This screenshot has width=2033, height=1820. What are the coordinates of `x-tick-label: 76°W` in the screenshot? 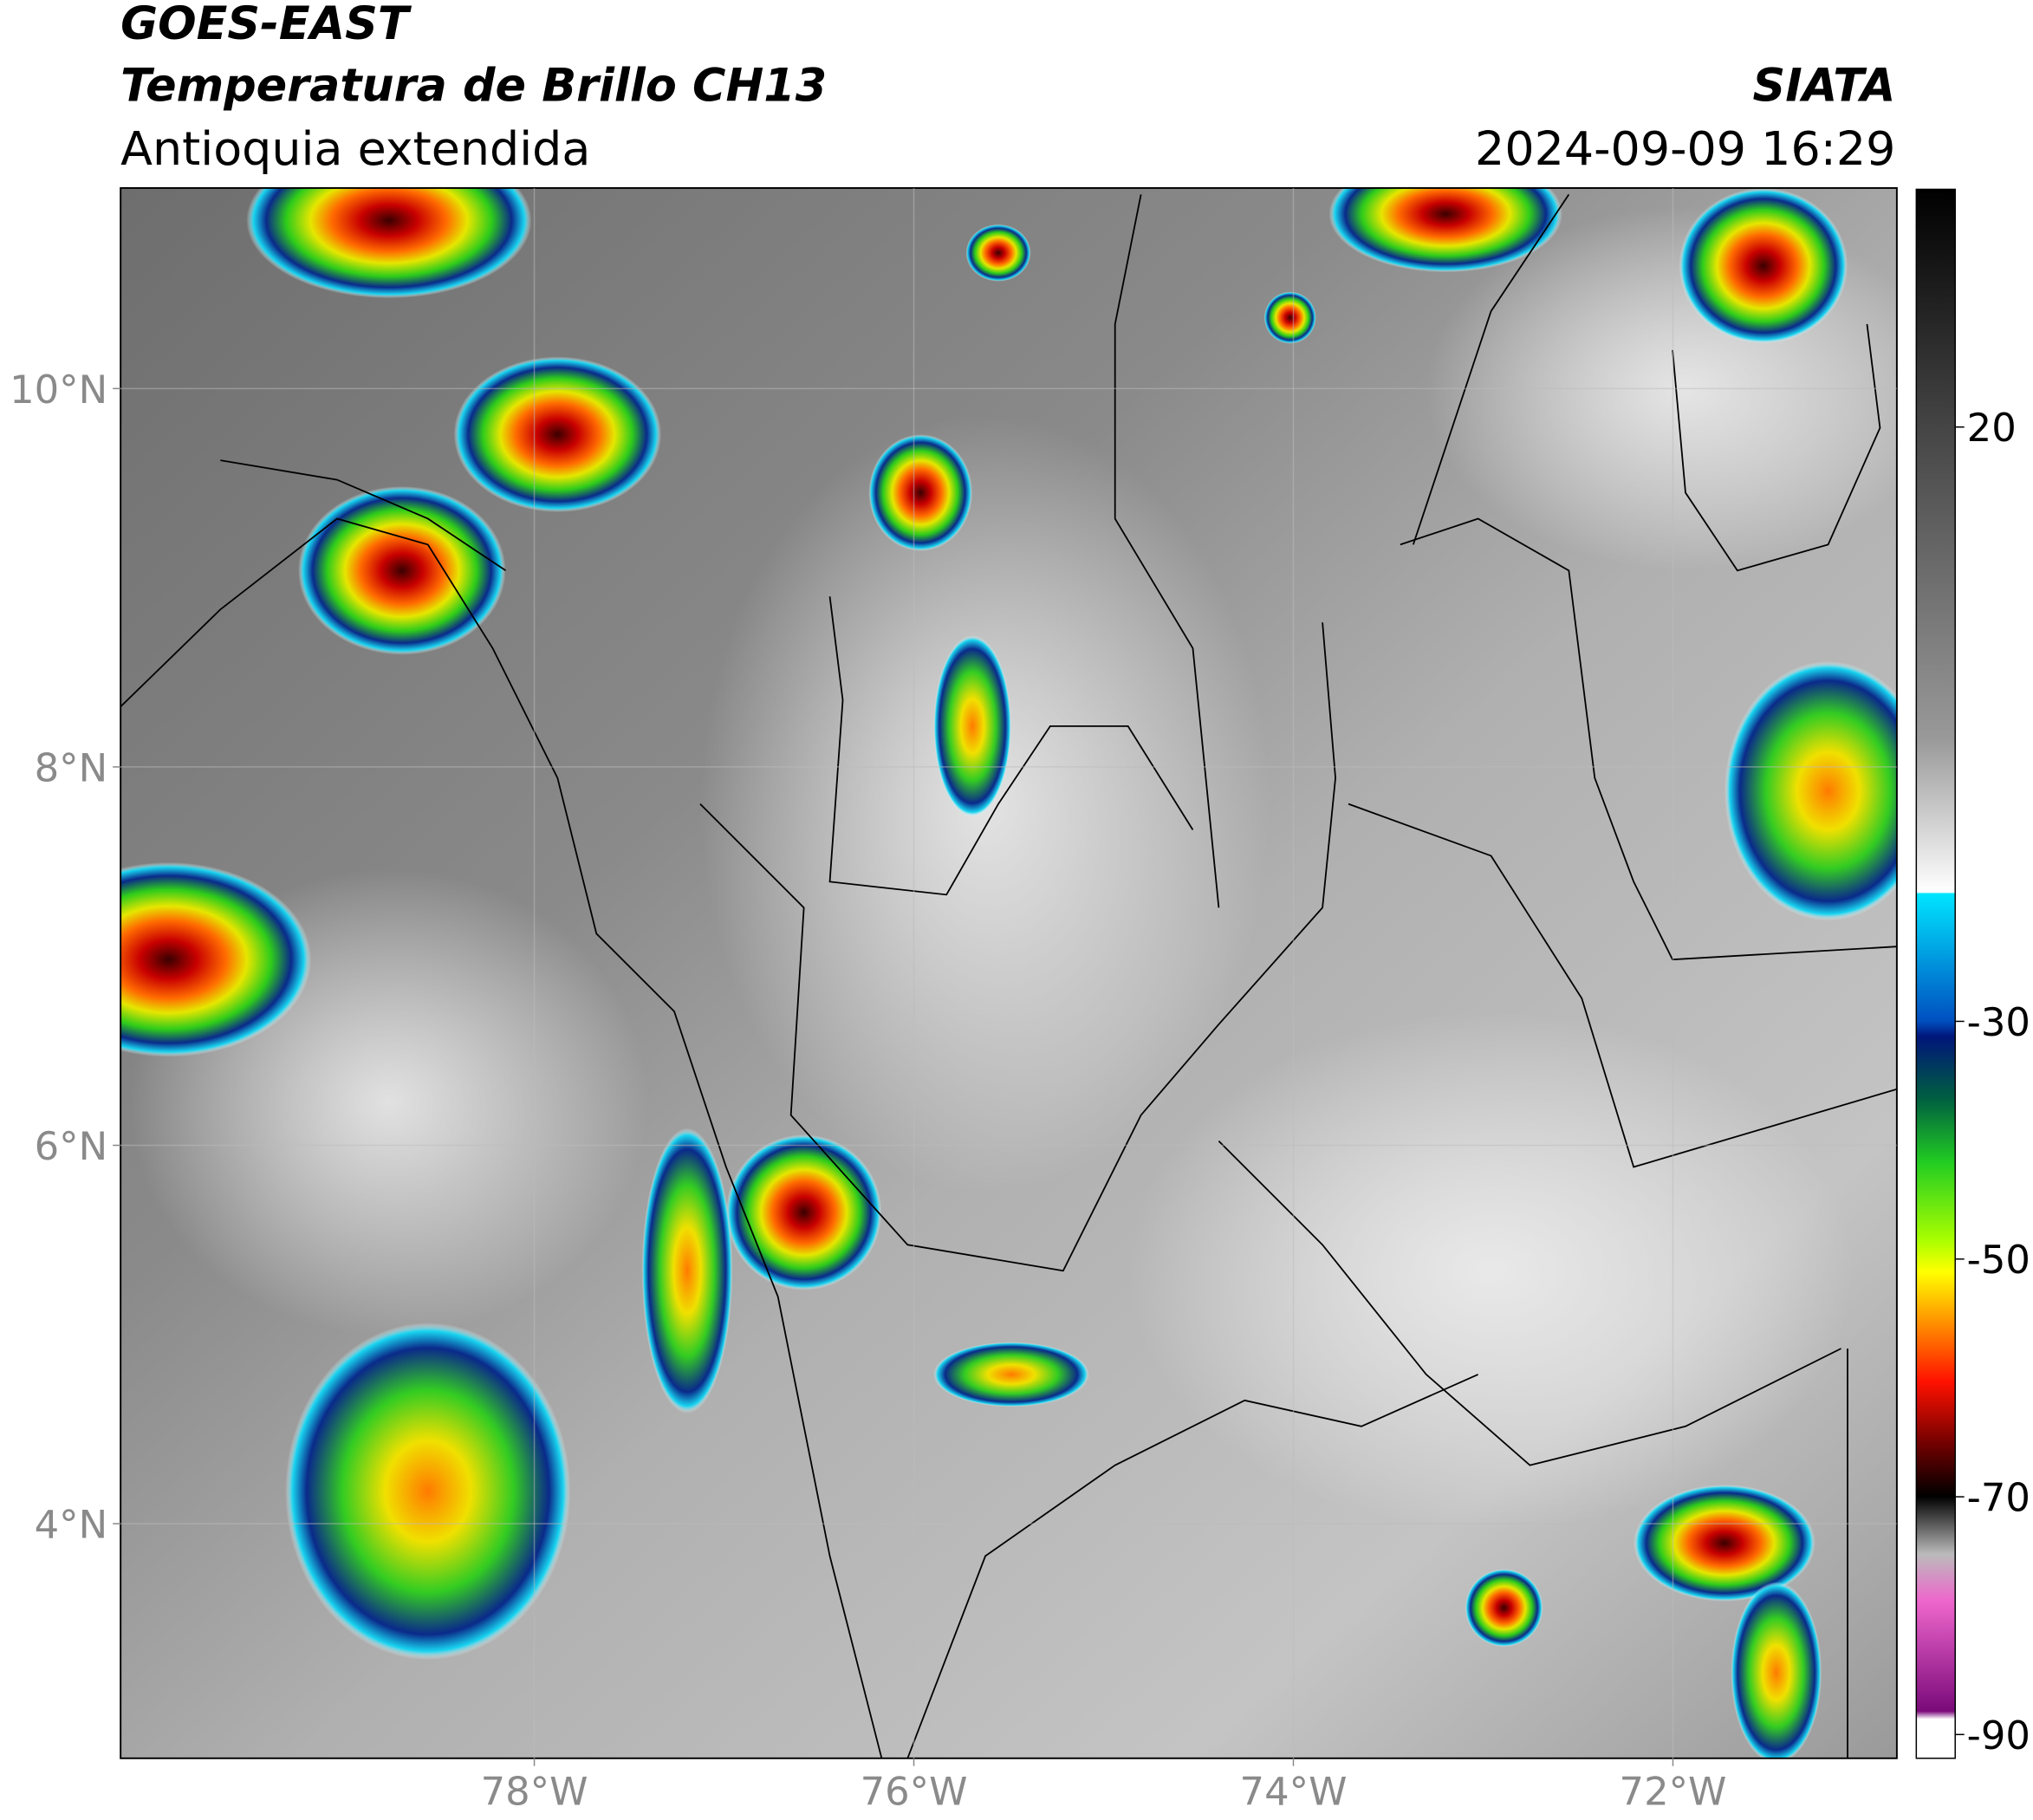 It's located at (914, 1792).